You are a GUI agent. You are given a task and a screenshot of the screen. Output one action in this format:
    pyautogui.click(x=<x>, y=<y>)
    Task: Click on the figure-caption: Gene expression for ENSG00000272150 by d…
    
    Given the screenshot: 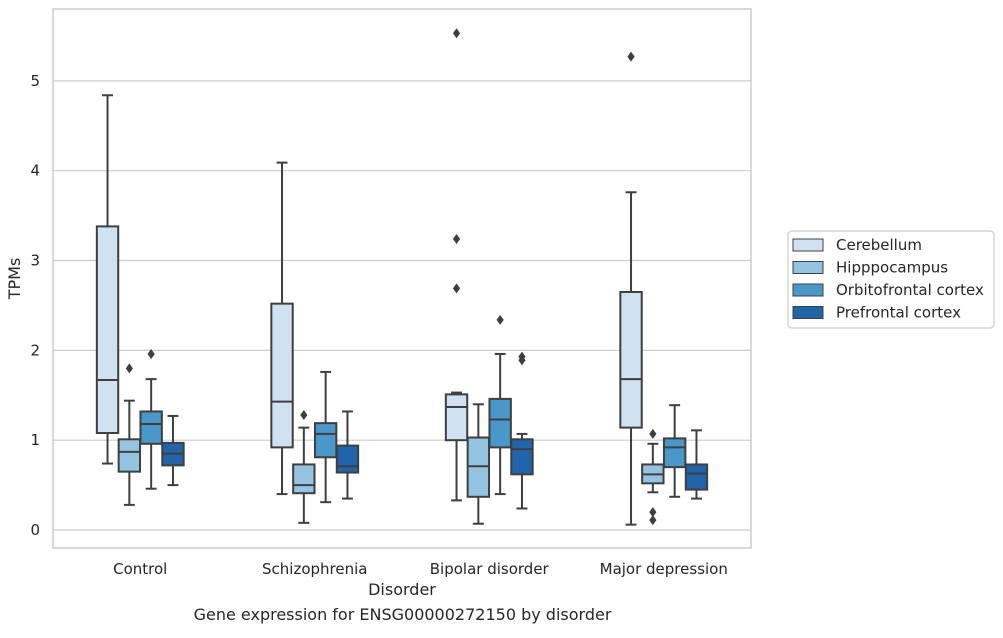 What is the action you would take?
    pyautogui.click(x=402, y=614)
    